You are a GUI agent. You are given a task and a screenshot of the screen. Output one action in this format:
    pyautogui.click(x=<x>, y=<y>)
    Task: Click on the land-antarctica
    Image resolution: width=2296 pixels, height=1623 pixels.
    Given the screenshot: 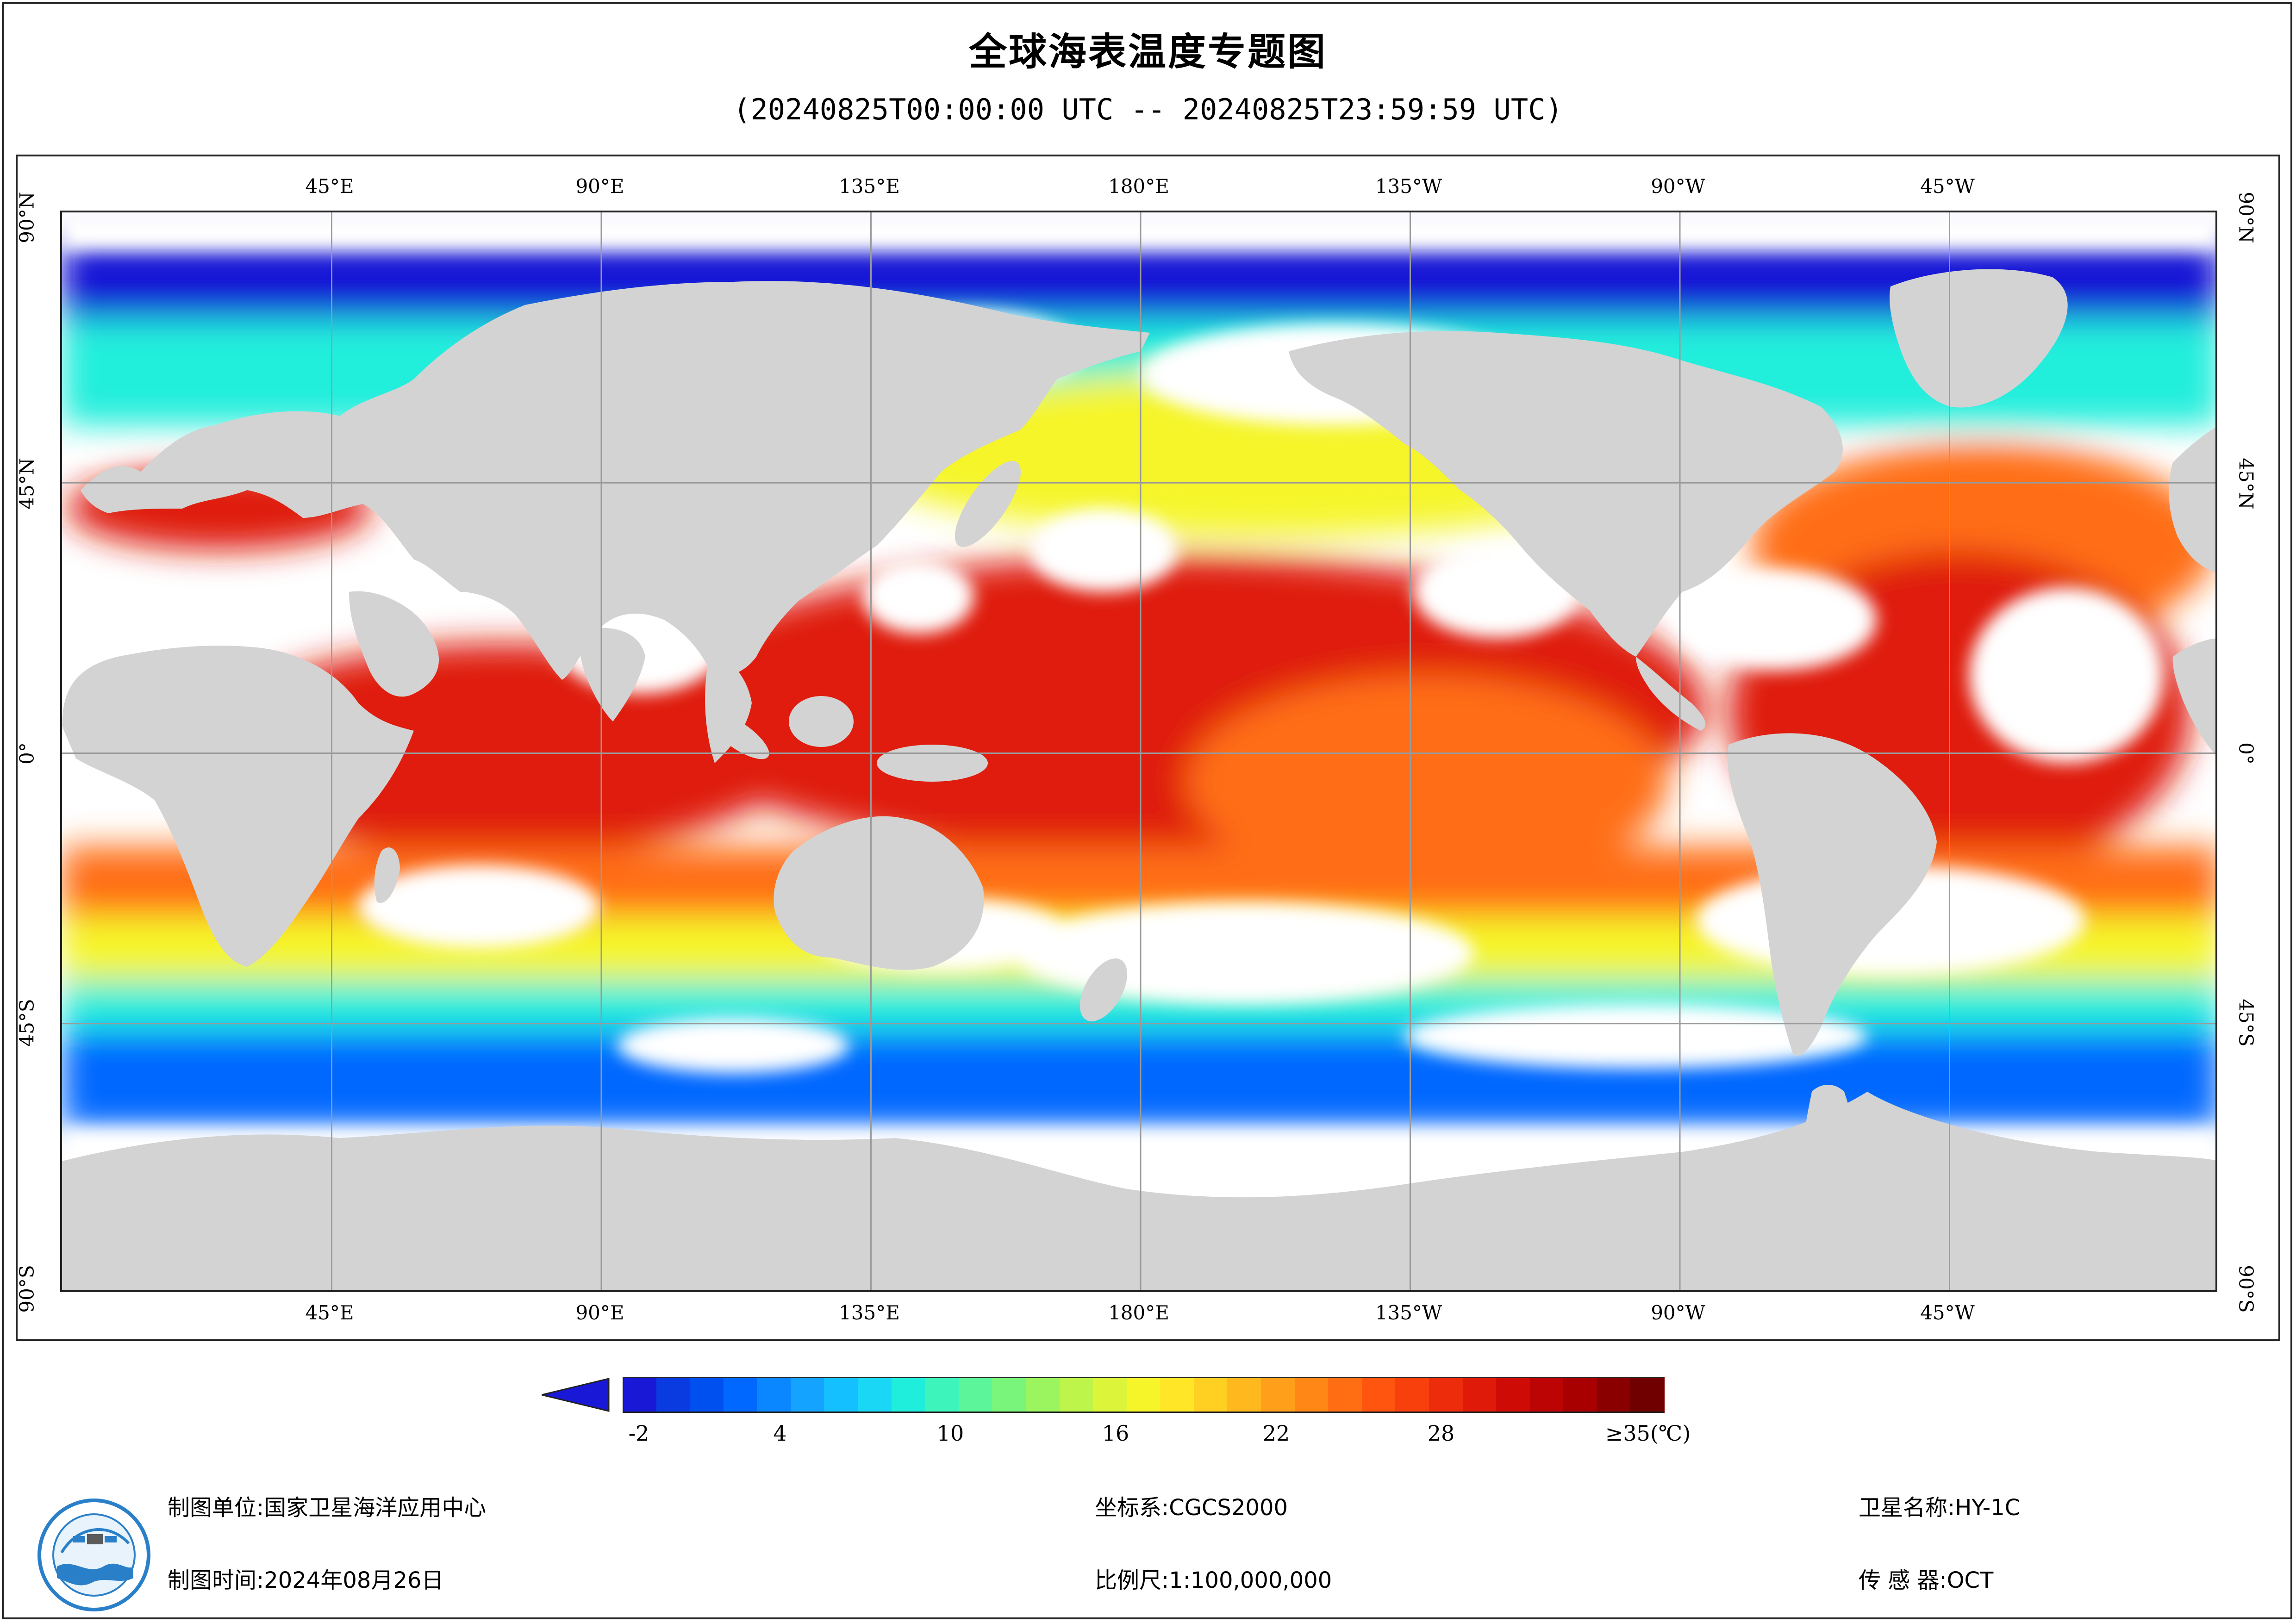 What is the action you would take?
    pyautogui.click(x=1138, y=1191)
    